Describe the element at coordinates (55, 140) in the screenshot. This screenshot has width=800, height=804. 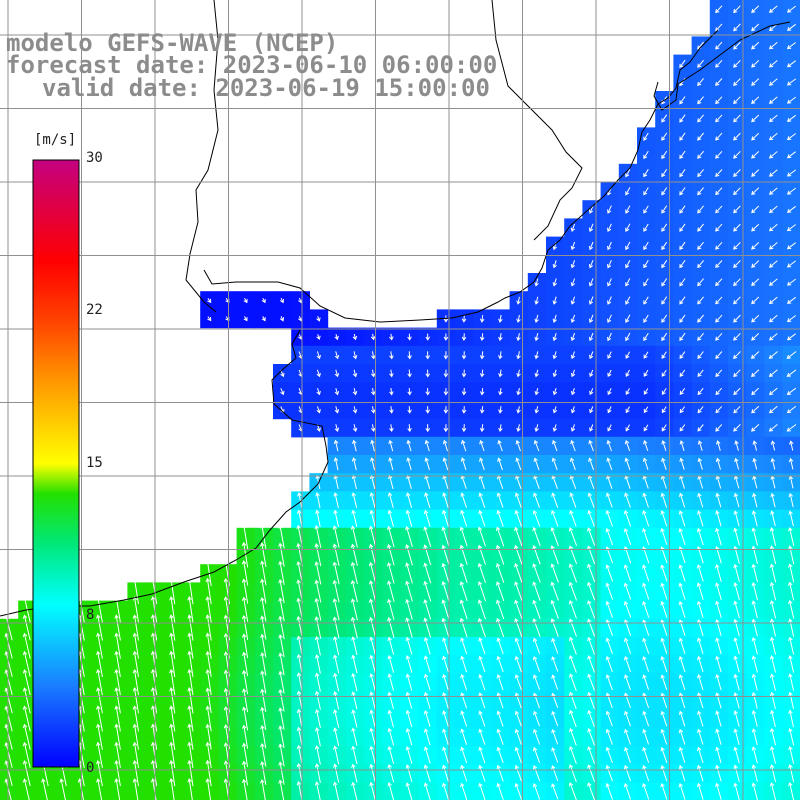
I see `colorbar-unit: [m/s]` at that location.